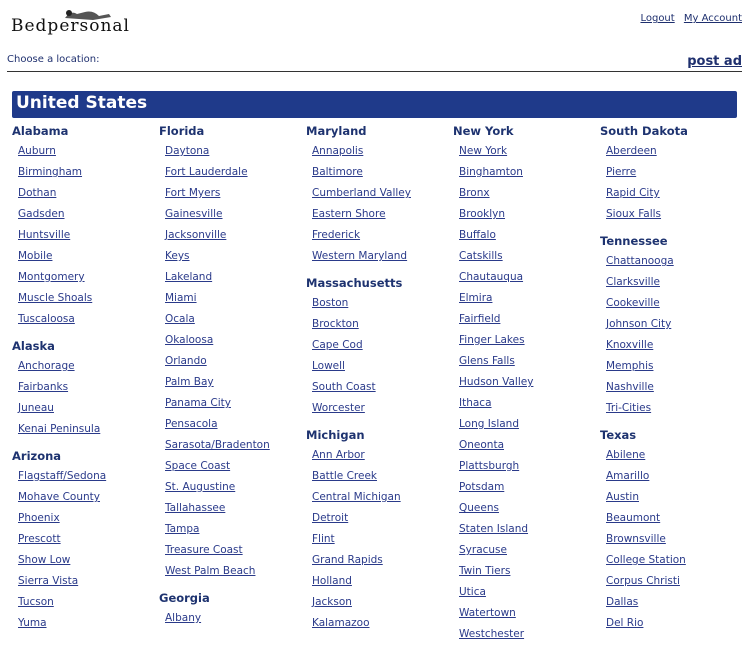  I want to click on city-link: Memphis, so click(630, 366).